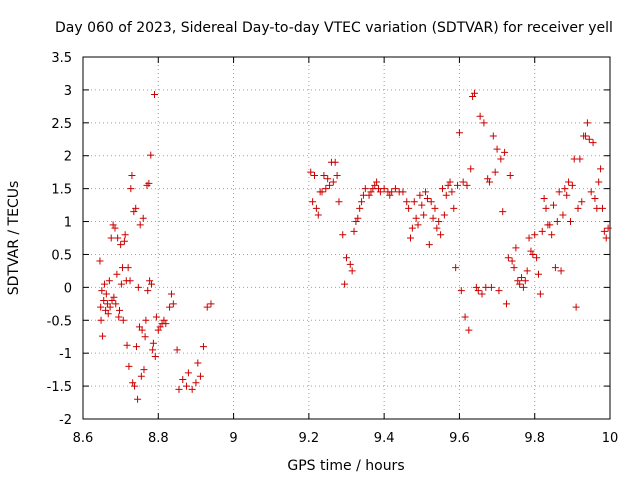 This screenshot has width=640, height=480. What do you see at coordinates (61, 255) in the screenshot?
I see `y-tick-label: 0.5` at bounding box center [61, 255].